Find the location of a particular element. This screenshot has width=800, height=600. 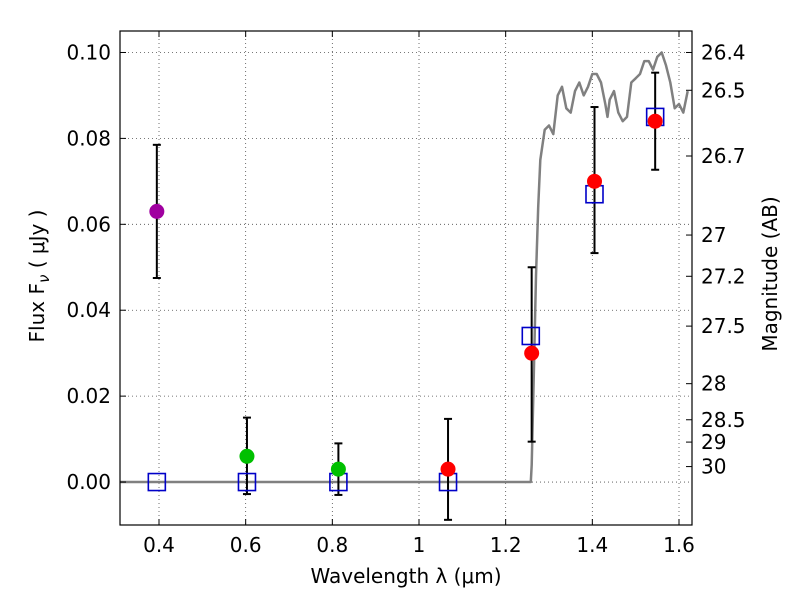

y-tick-label: 0.02 is located at coordinates (88, 396).